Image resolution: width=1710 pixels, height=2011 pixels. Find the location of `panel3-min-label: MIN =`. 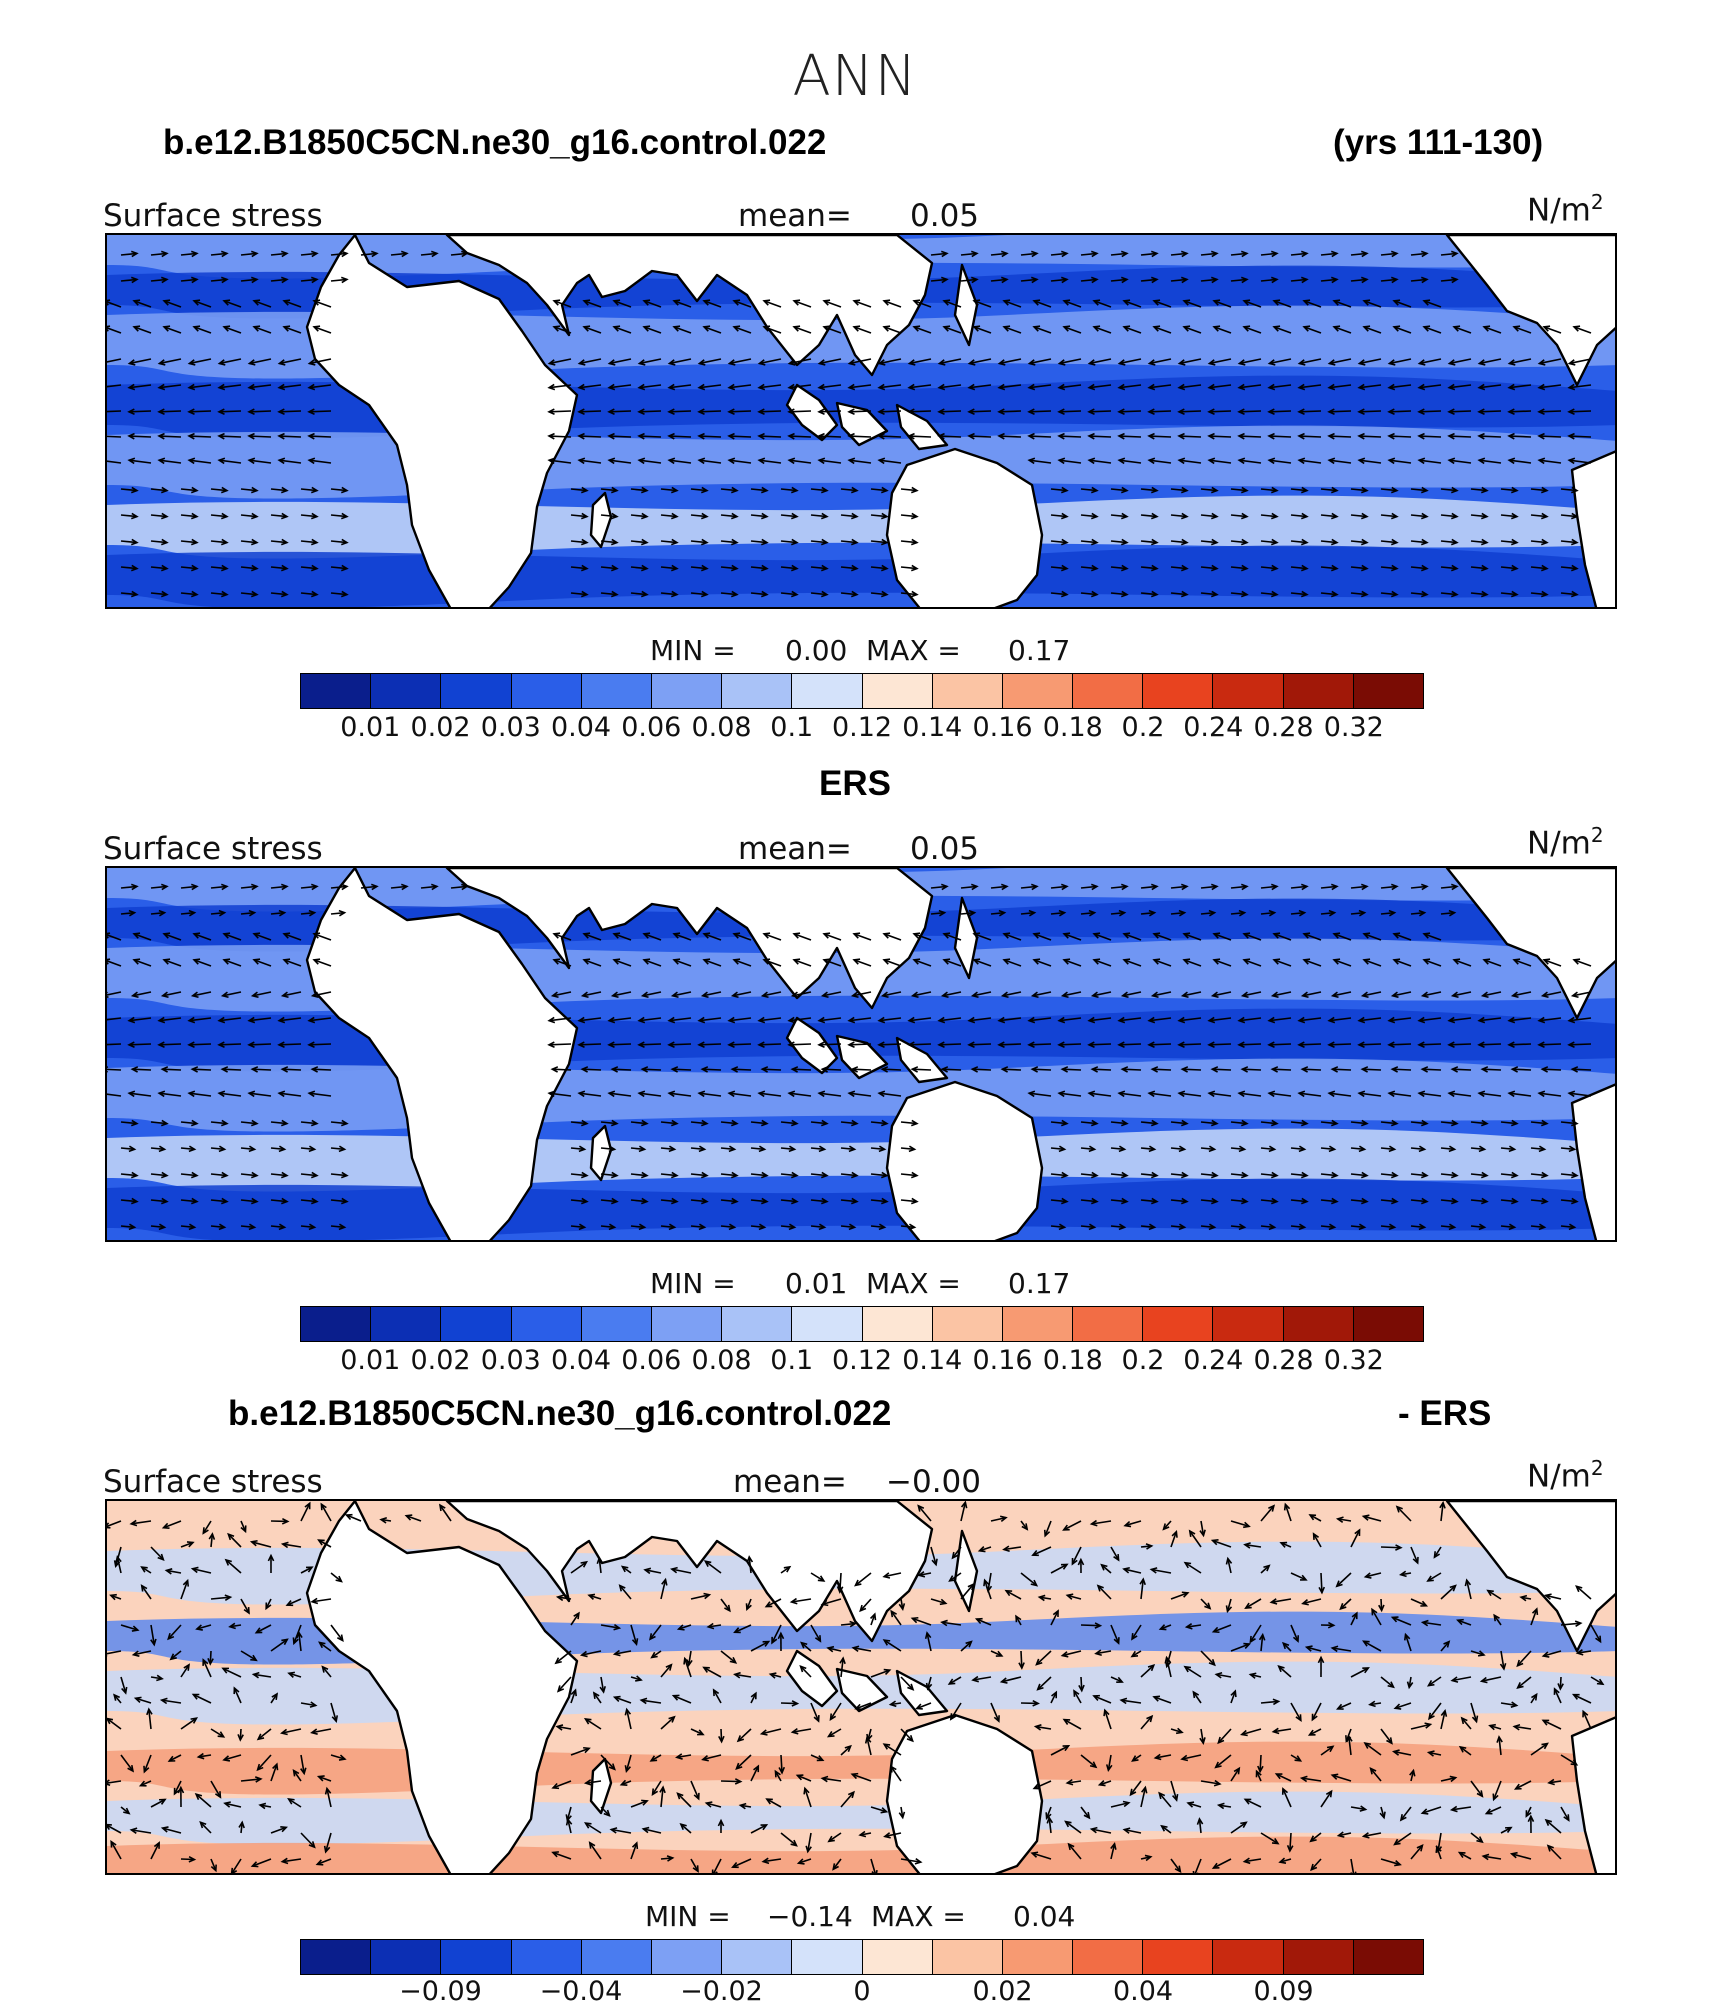

panel3-min-label: MIN = is located at coordinates (688, 1916).